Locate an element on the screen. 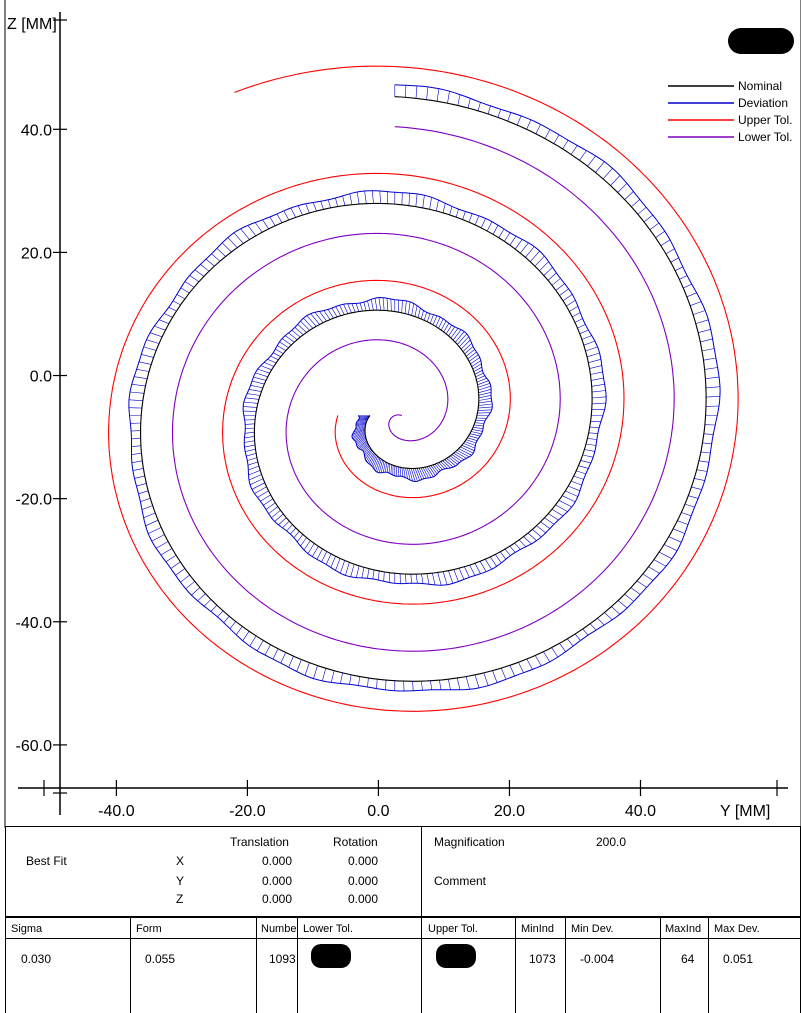 This screenshot has height=1013, width=801. form-value: 0.055 is located at coordinates (160, 959).